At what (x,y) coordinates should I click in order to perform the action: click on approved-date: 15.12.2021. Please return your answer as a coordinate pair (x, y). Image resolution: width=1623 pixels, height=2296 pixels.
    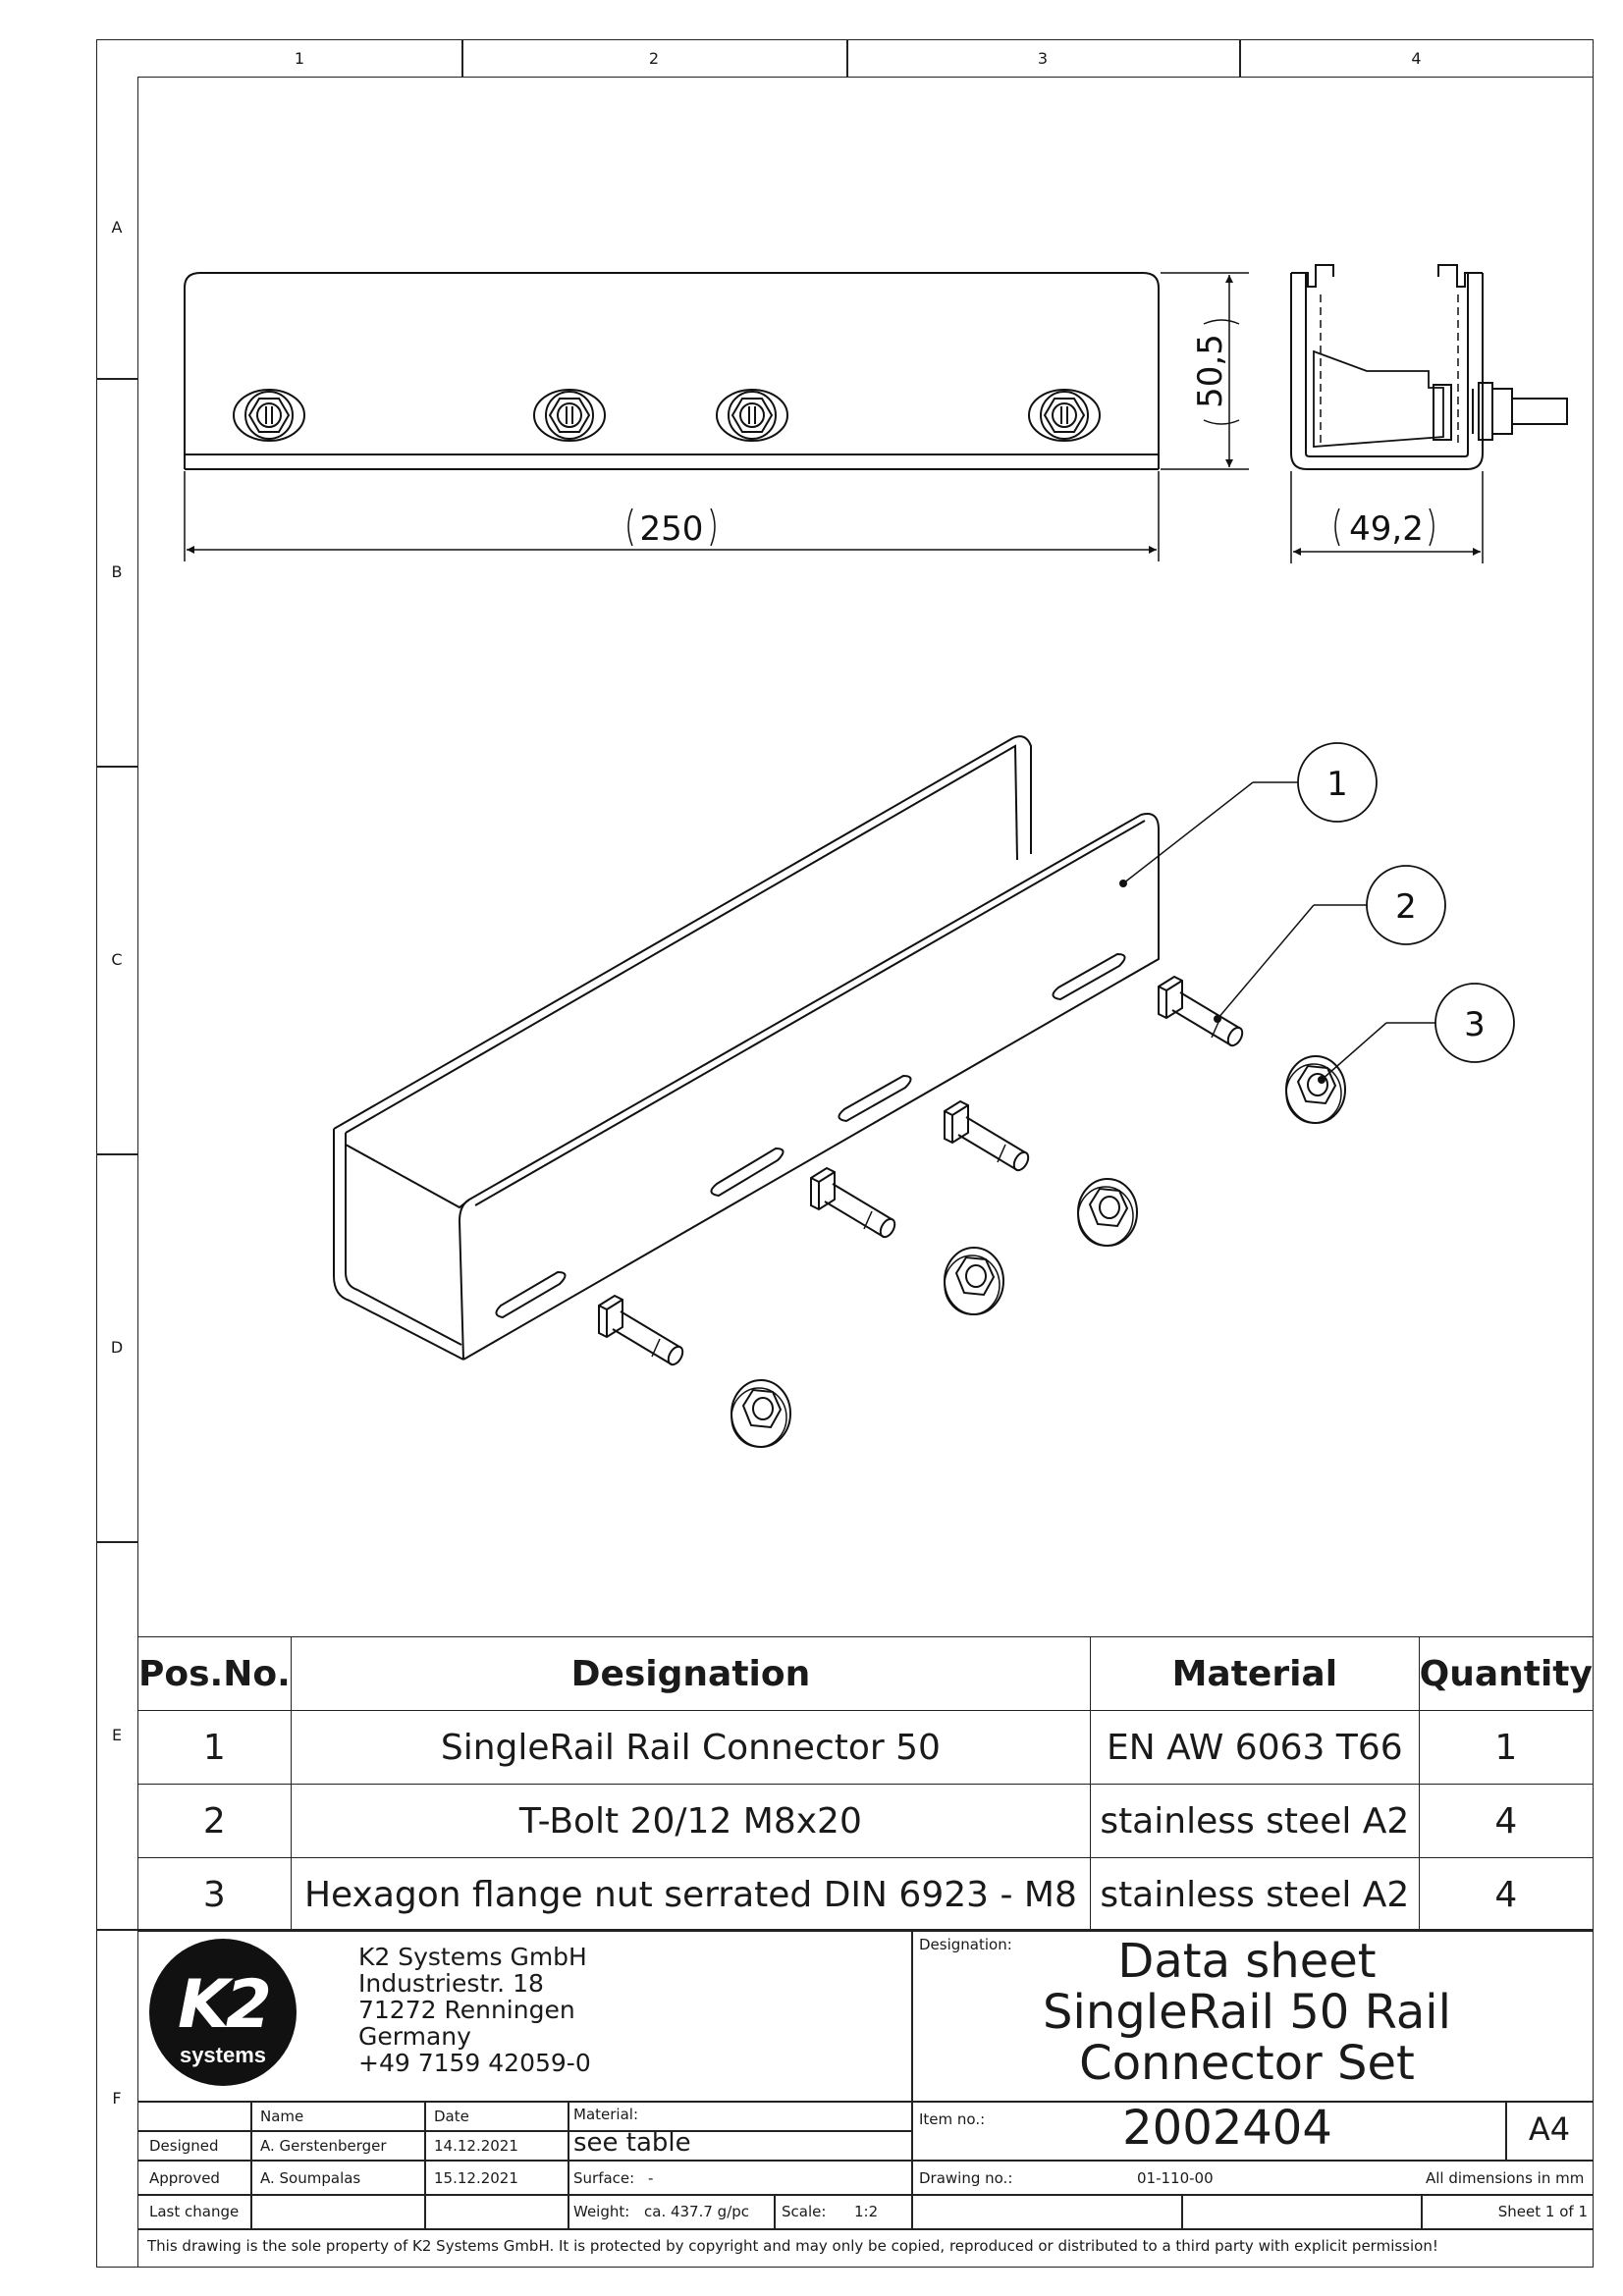
    Looking at the image, I should click on (476, 2178).